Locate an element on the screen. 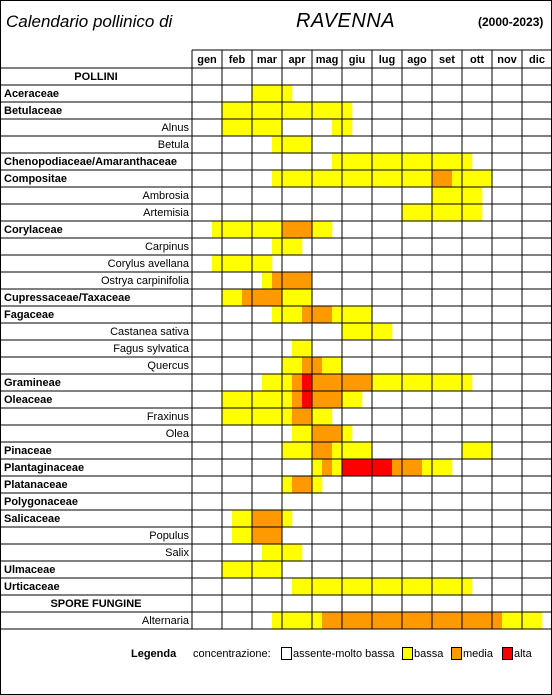  city-name: RAVENNA is located at coordinates (346, 21).